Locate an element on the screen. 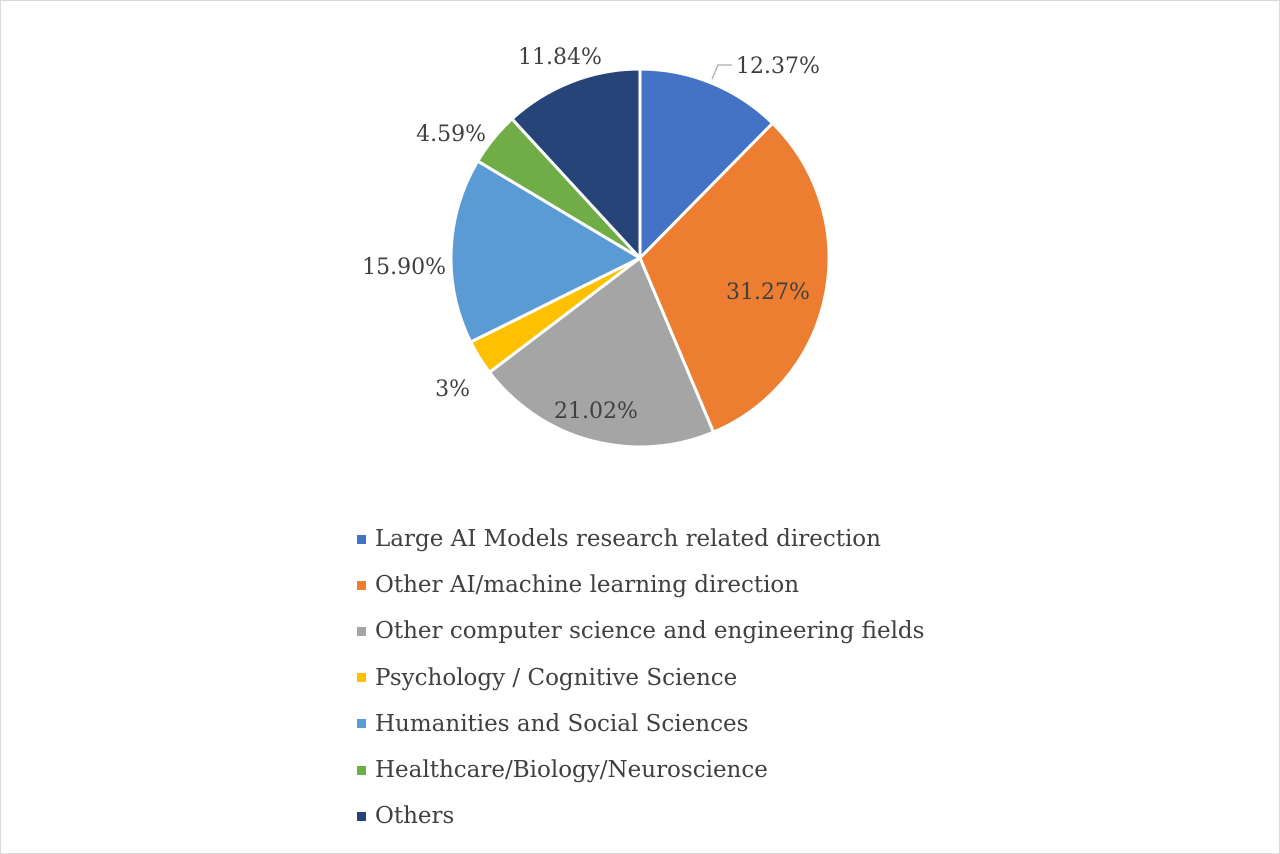  leader-lines is located at coordinates (721, 72).